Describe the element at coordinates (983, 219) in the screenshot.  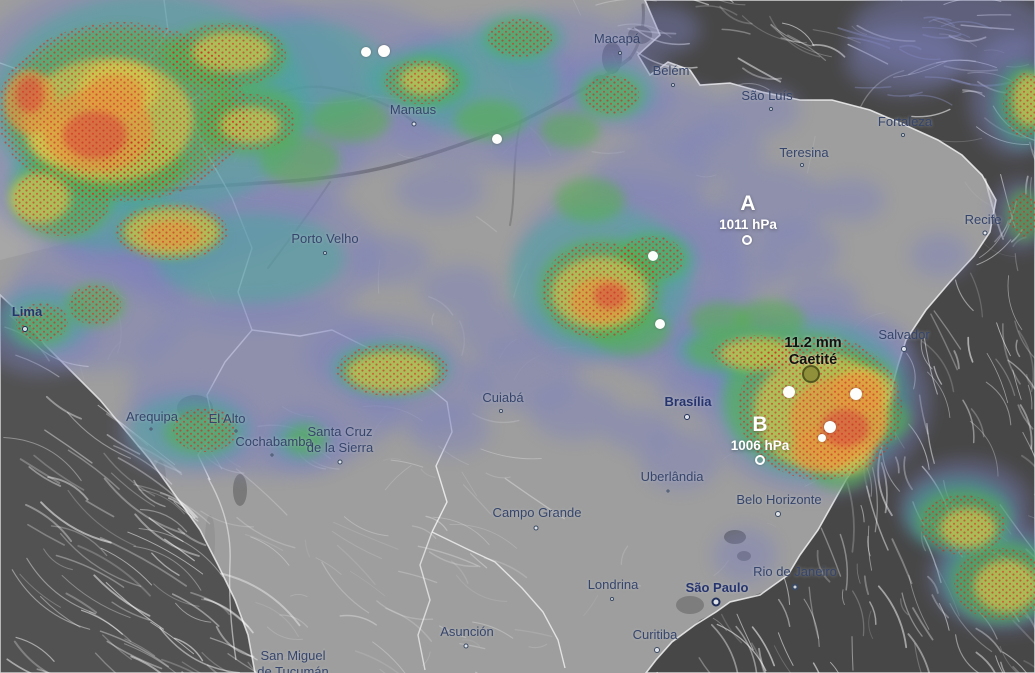
I see `city-label: Recife` at that location.